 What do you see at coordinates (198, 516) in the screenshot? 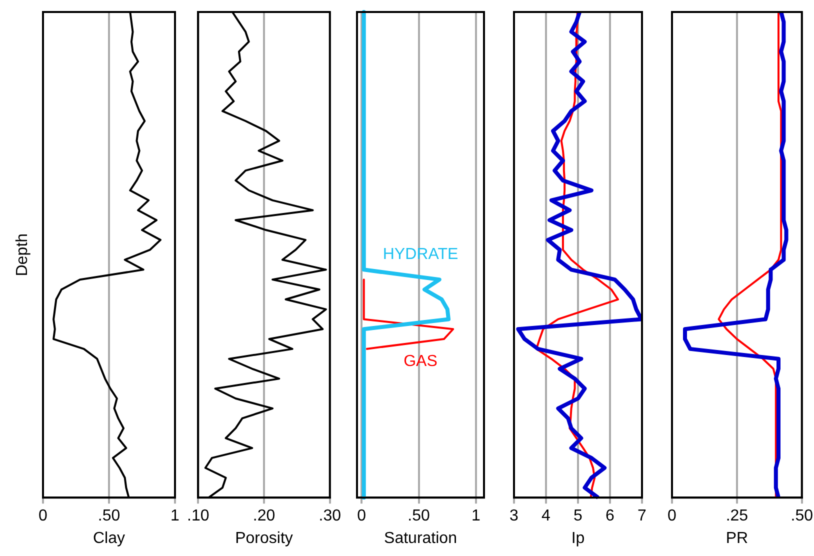
I see `x-tick-label: .10` at bounding box center [198, 516].